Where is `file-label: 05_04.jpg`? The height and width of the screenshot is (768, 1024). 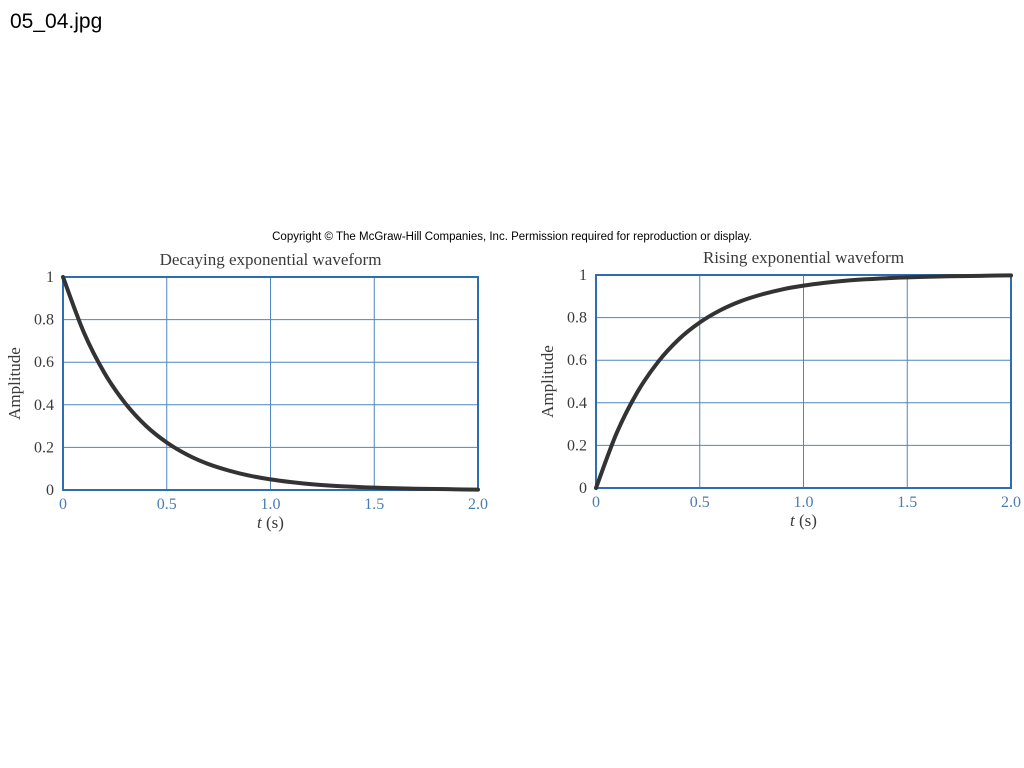
file-label: 05_04.jpg is located at coordinates (56, 21).